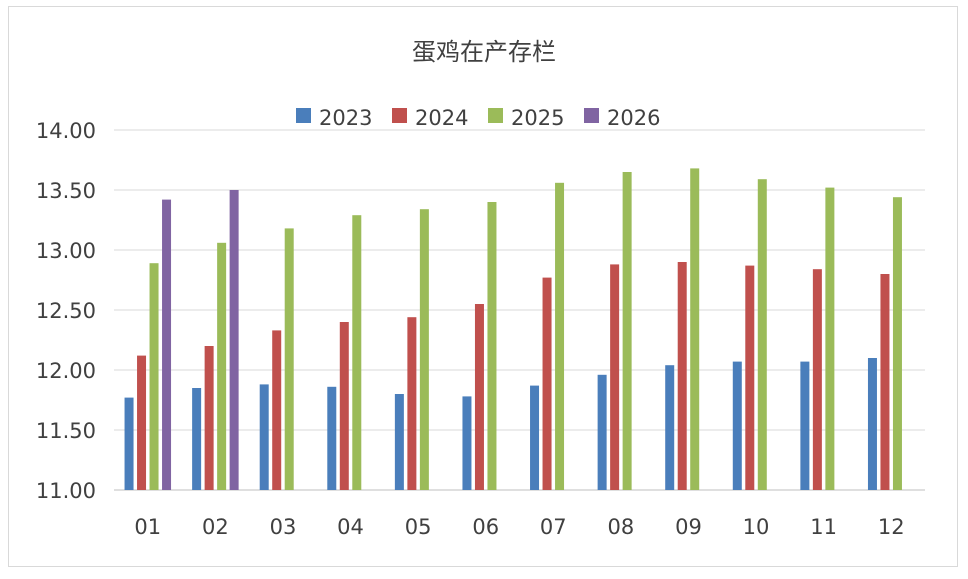  Describe the element at coordinates (350, 527) in the screenshot. I see `x-tick-label: 04` at that location.